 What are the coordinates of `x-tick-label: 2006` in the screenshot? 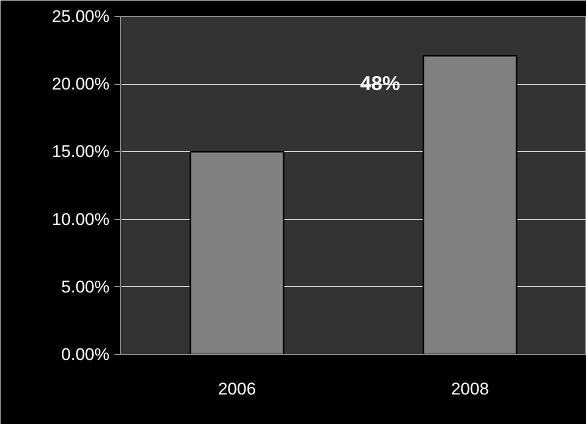 It's located at (237, 389).